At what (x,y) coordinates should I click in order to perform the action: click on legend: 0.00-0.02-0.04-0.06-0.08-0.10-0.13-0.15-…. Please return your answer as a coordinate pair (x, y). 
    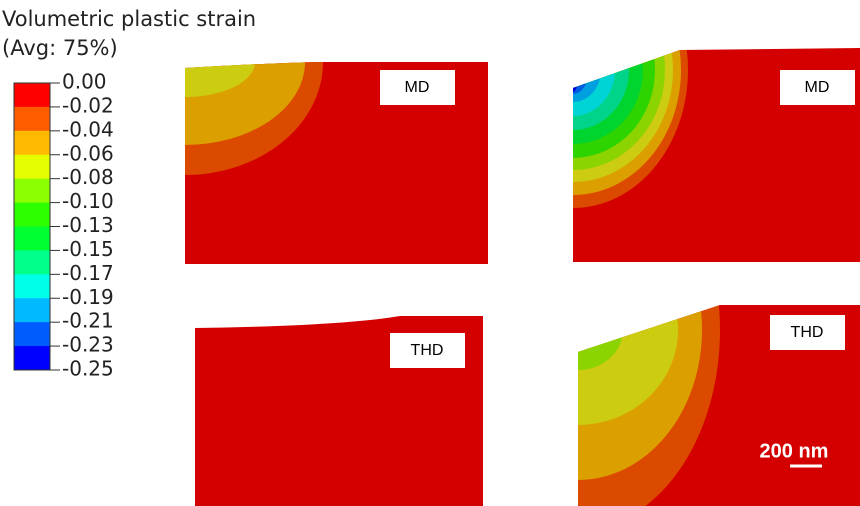
    Looking at the image, I should click on (64, 225).